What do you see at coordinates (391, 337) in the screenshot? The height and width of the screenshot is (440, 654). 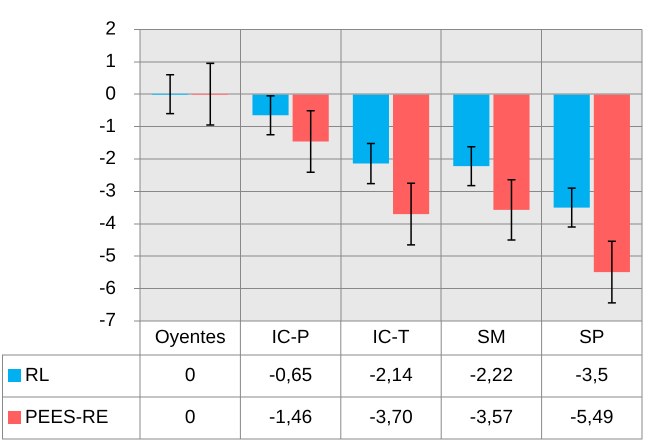 I see `x-tick-label: IC-T` at bounding box center [391, 337].